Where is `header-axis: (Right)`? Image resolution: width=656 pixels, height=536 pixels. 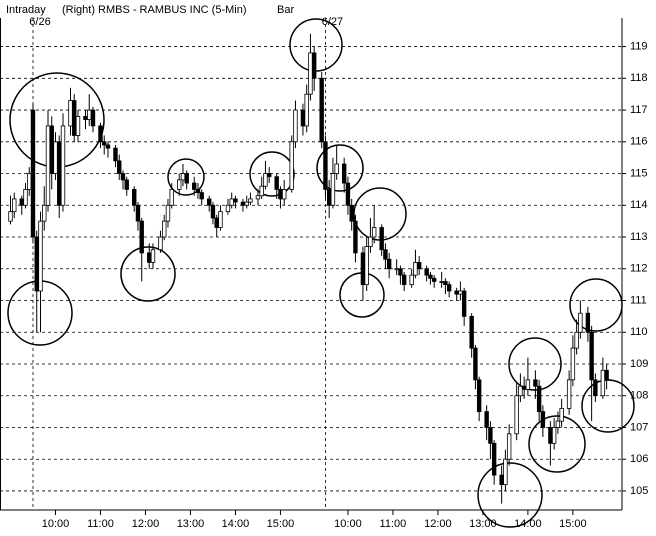
header-axis: (Right) is located at coordinates (78, 10).